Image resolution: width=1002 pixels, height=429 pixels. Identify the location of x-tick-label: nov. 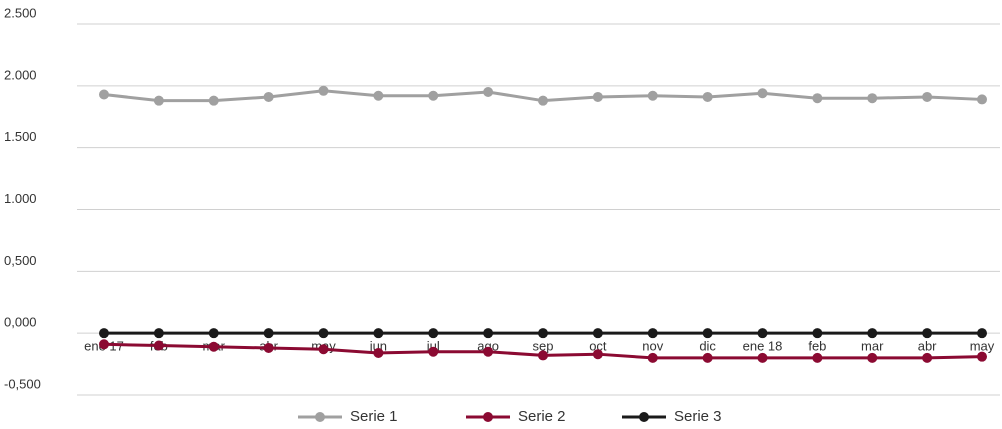
(652, 346).